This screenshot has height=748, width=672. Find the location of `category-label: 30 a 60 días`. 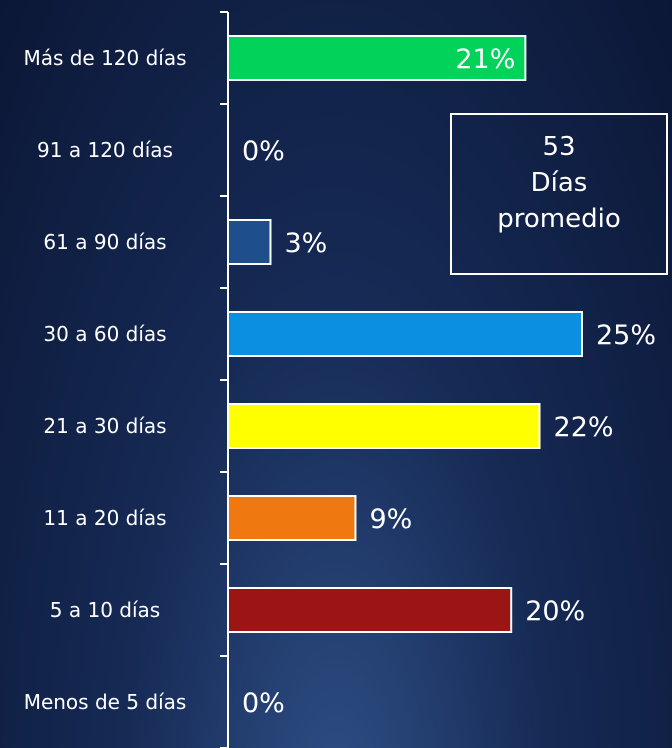

category-label: 30 a 60 días is located at coordinates (105, 334).